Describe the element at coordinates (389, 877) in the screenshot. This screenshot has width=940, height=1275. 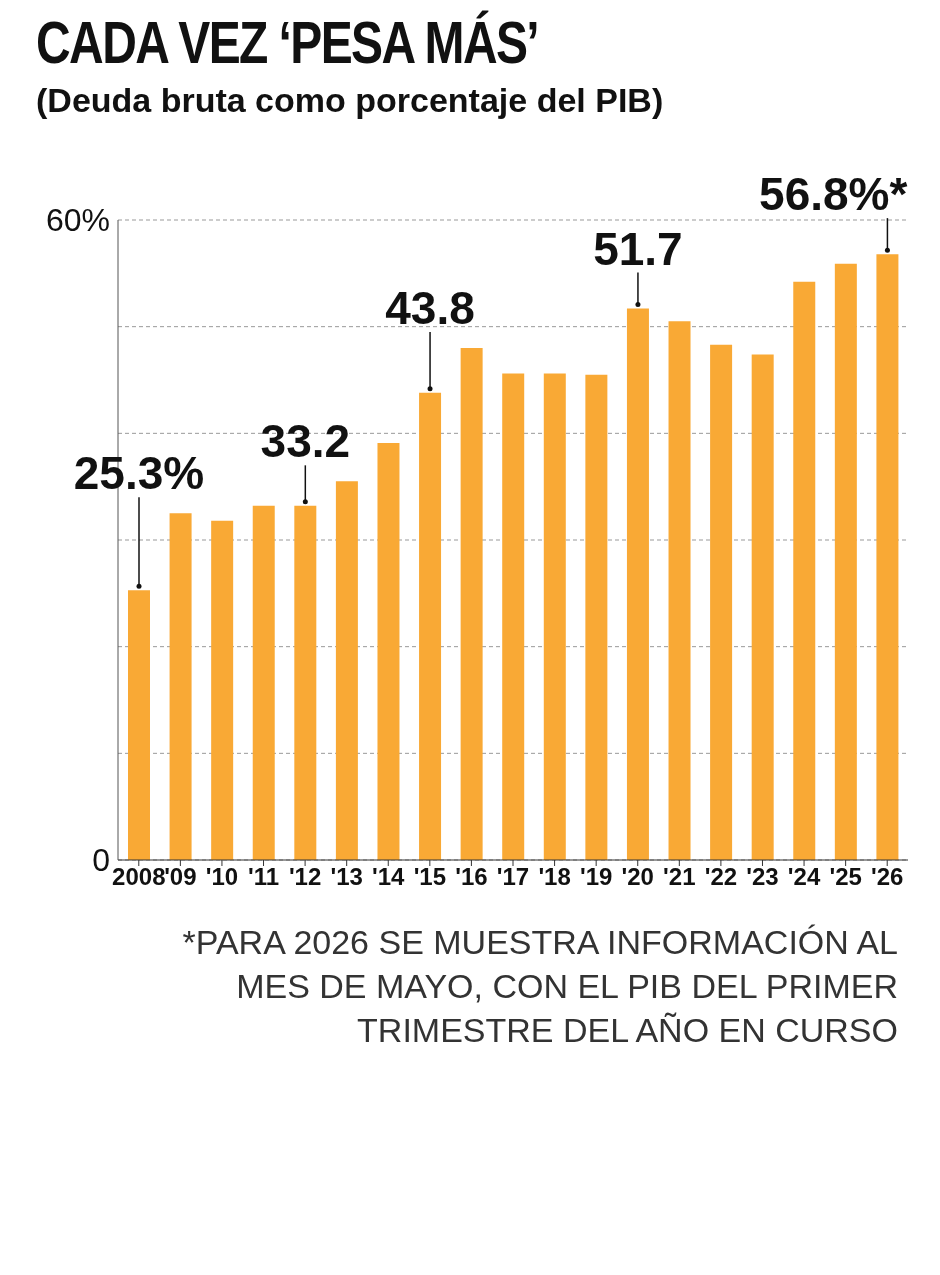
I see `x-tick-label: '14` at that location.